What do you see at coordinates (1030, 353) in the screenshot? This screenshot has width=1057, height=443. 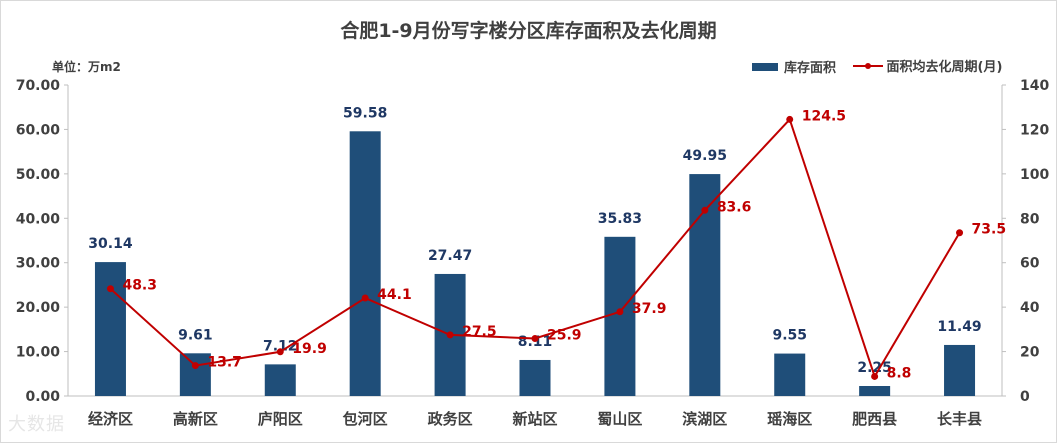 I see `y-right-tick-label: 20` at bounding box center [1030, 353].